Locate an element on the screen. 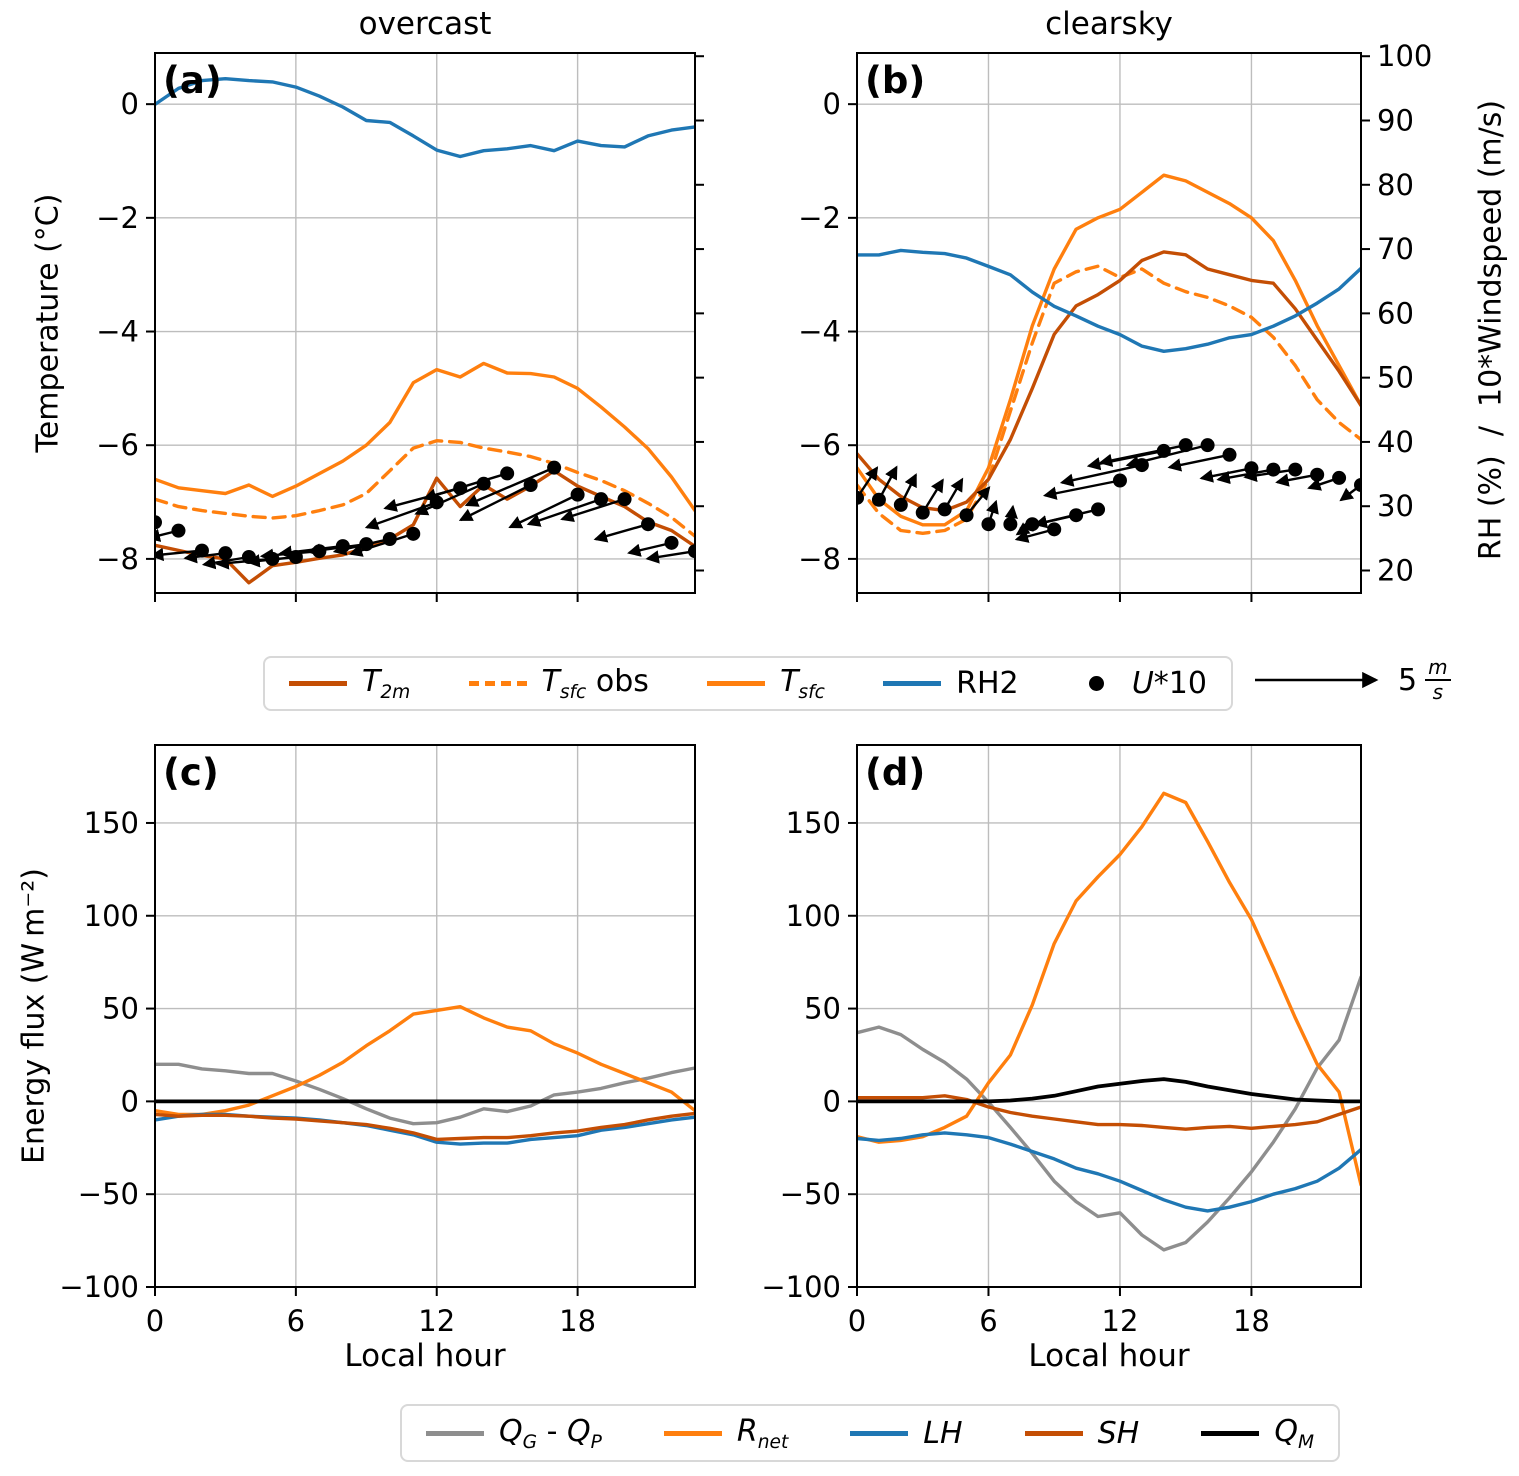 Image resolution: width=1519 pixels, height=1476 pixels. rnet-line-swatch is located at coordinates (692, 1433).